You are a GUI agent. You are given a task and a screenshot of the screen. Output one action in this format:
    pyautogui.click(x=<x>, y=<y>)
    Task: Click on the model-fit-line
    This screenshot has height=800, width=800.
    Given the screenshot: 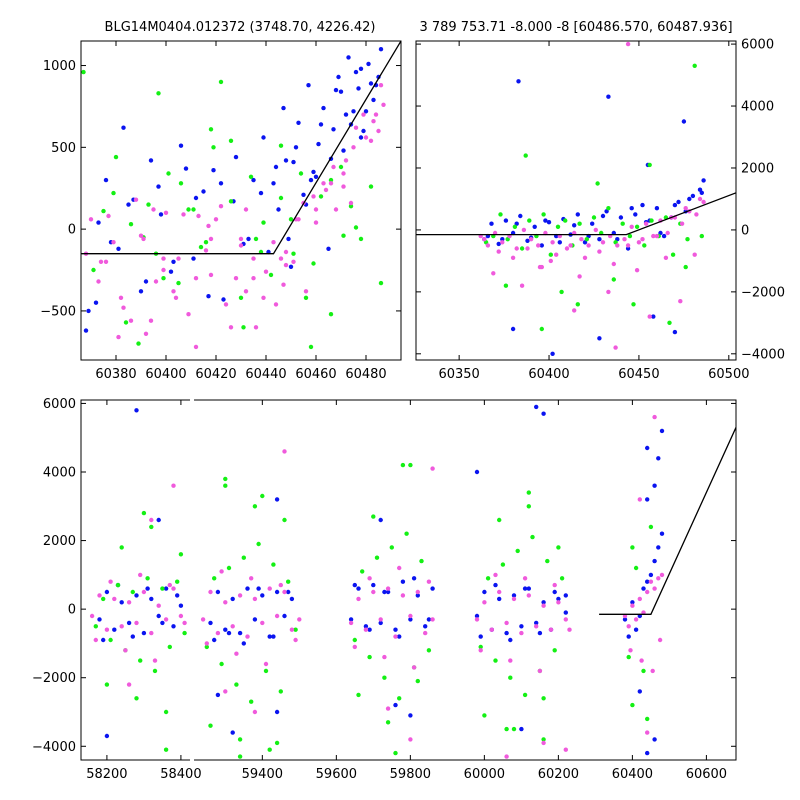 What is the action you would take?
    pyautogui.click(x=241, y=148)
    